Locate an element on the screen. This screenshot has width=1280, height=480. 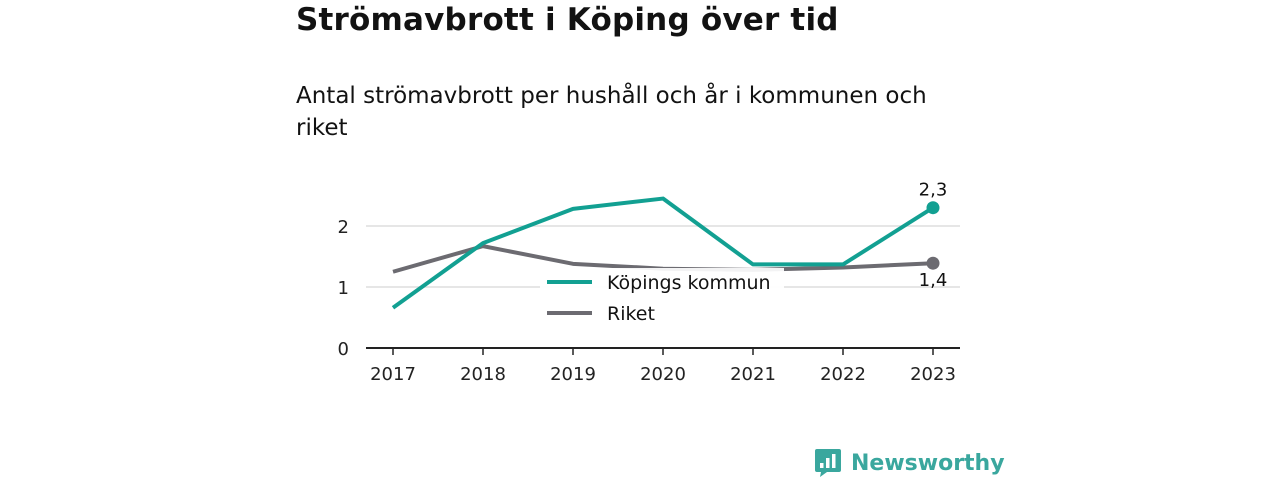
x-tick-label: 2021 is located at coordinates (753, 374).